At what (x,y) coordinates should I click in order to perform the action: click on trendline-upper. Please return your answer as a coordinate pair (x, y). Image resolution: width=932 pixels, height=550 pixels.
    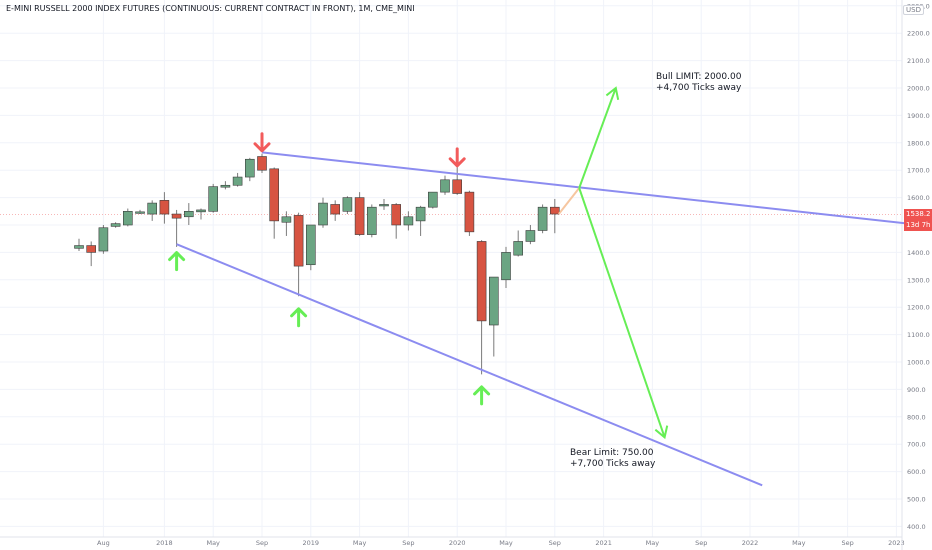
    Looking at the image, I should click on (591, 188).